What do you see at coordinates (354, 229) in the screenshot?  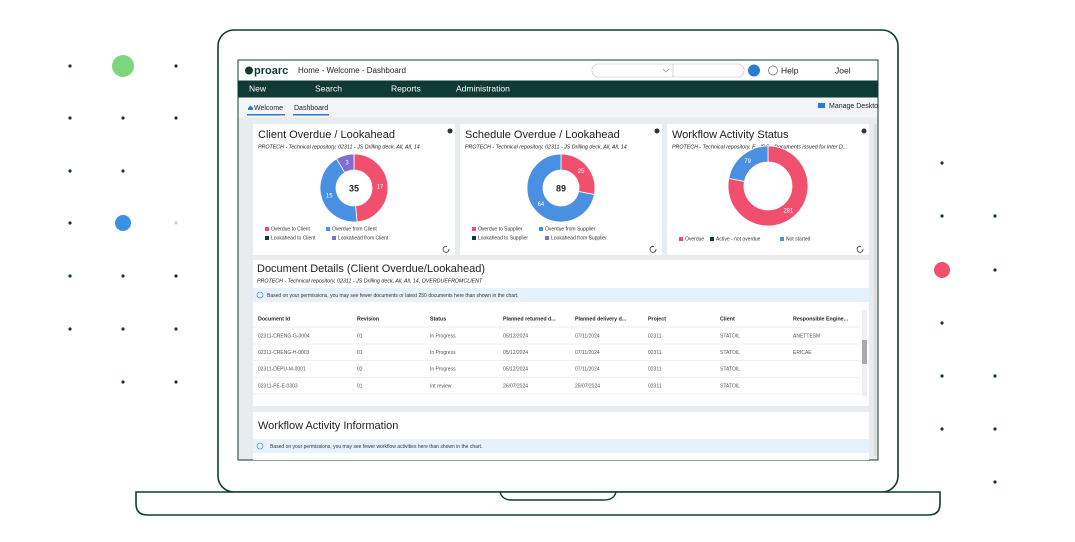 I see `legend-label: Overdue from Client` at bounding box center [354, 229].